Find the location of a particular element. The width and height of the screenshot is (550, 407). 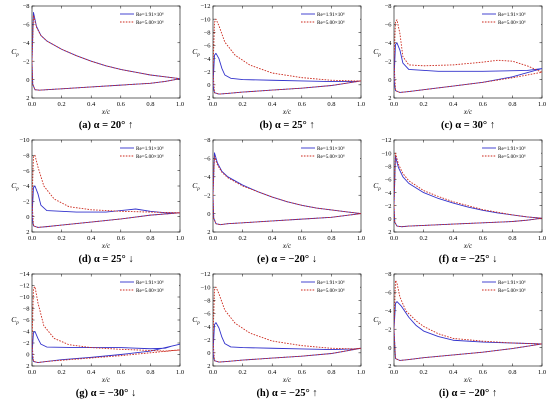

subplot-caption: (d) α = 25° ↓ is located at coordinates (105, 259).